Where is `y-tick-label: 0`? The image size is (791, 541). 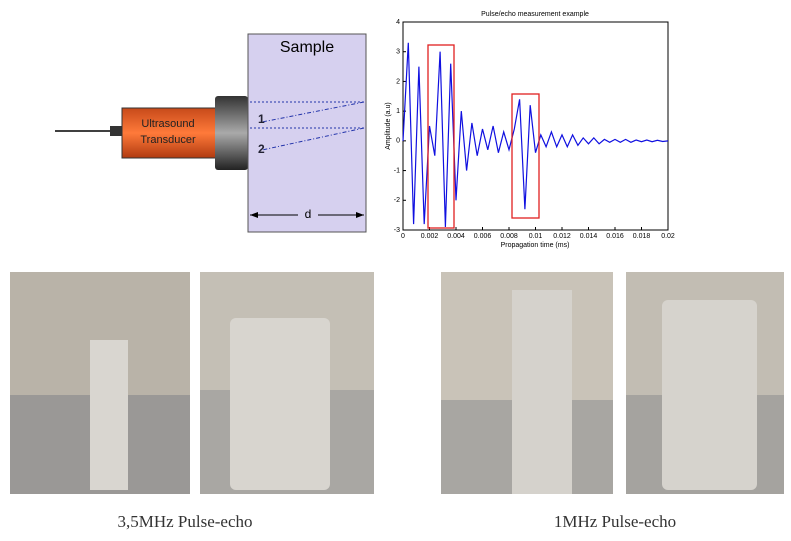
y-tick-label: 0 is located at coordinates (398, 141).